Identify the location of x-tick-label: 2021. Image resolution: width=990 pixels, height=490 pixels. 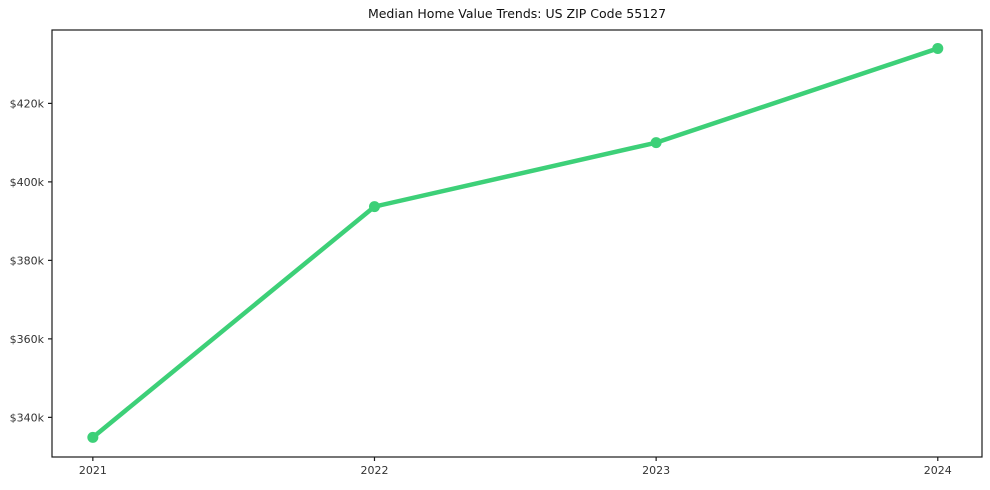
(93, 470).